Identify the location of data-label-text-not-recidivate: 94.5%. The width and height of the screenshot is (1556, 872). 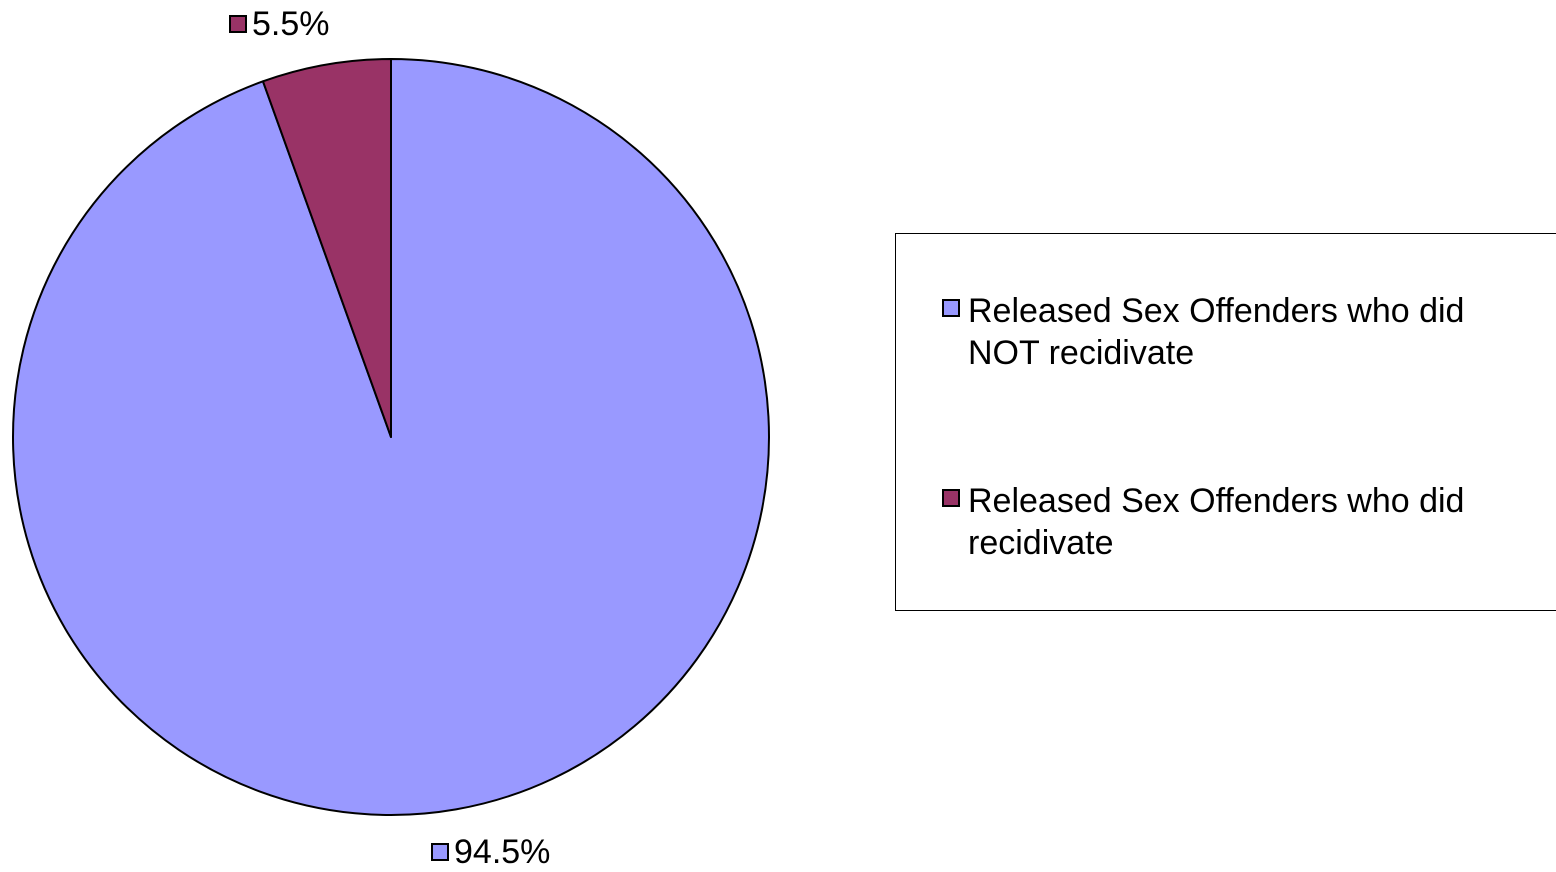
(502, 852).